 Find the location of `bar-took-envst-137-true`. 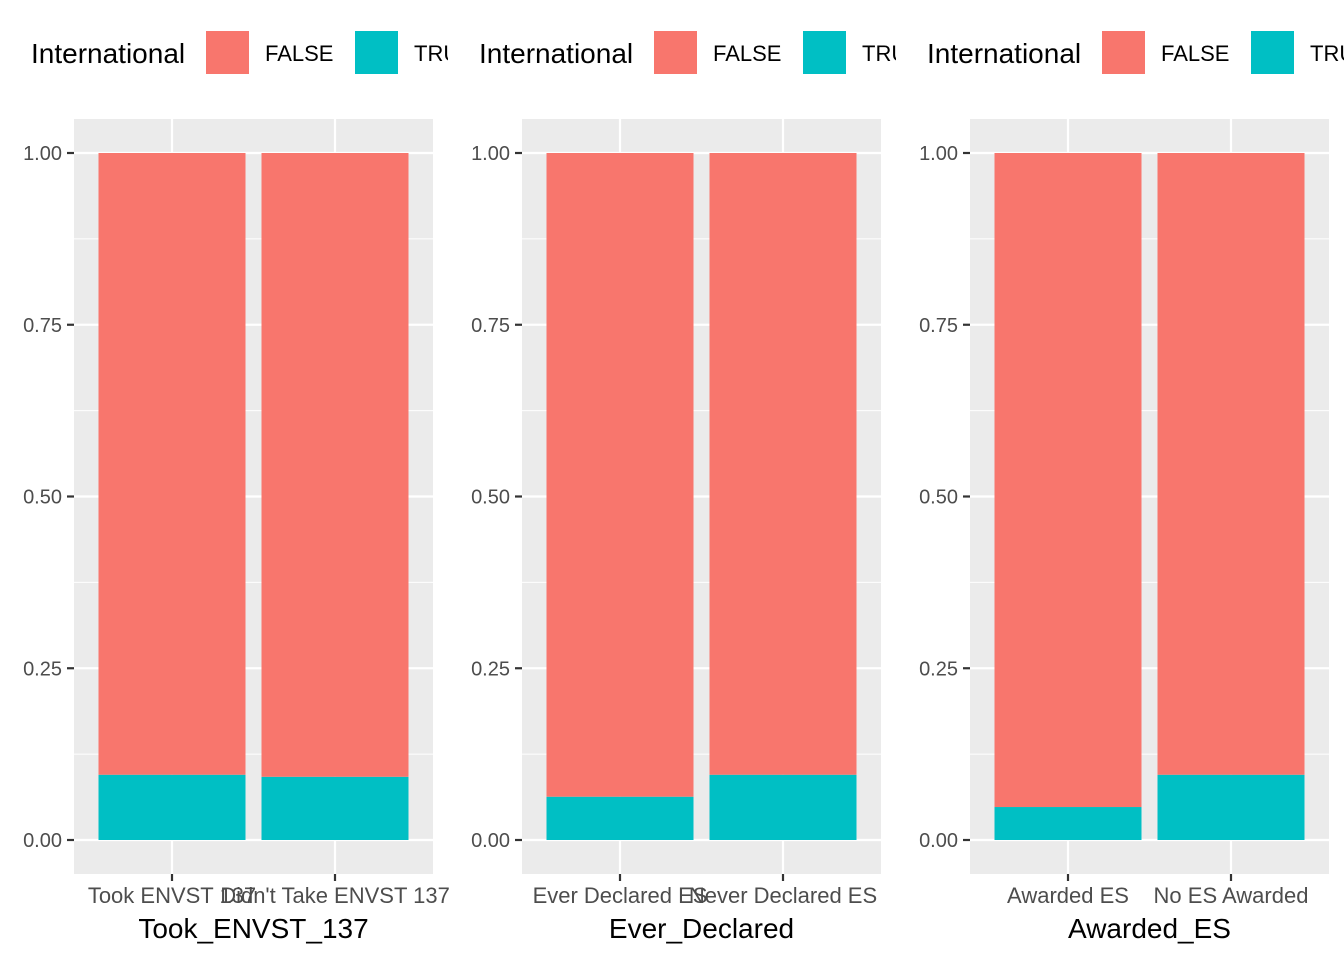

bar-took-envst-137-true is located at coordinates (172, 807).